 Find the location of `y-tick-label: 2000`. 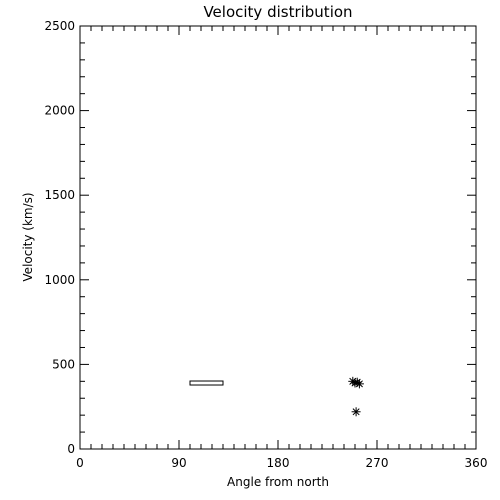

y-tick-label: 2000 is located at coordinates (59, 111).